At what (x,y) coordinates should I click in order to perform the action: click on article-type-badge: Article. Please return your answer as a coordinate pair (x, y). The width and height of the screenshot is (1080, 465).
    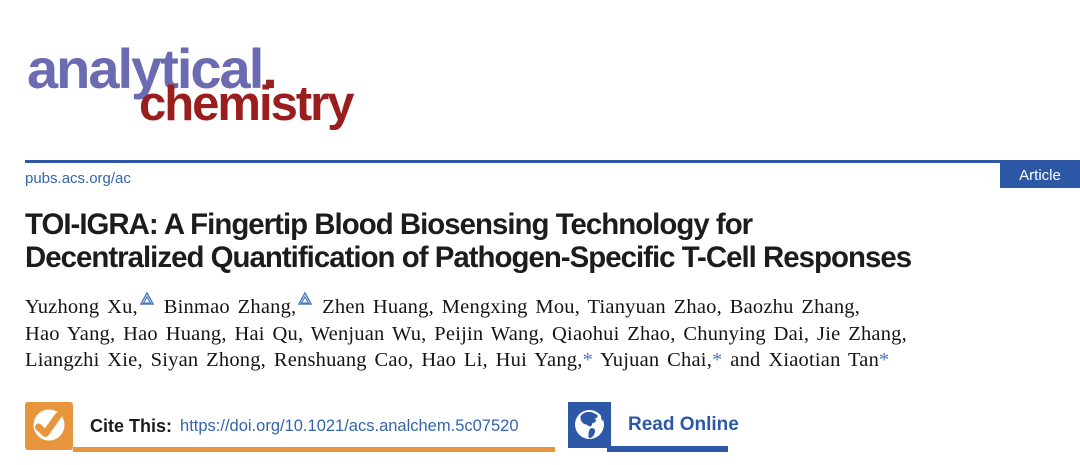
    Looking at the image, I should click on (1040, 175).